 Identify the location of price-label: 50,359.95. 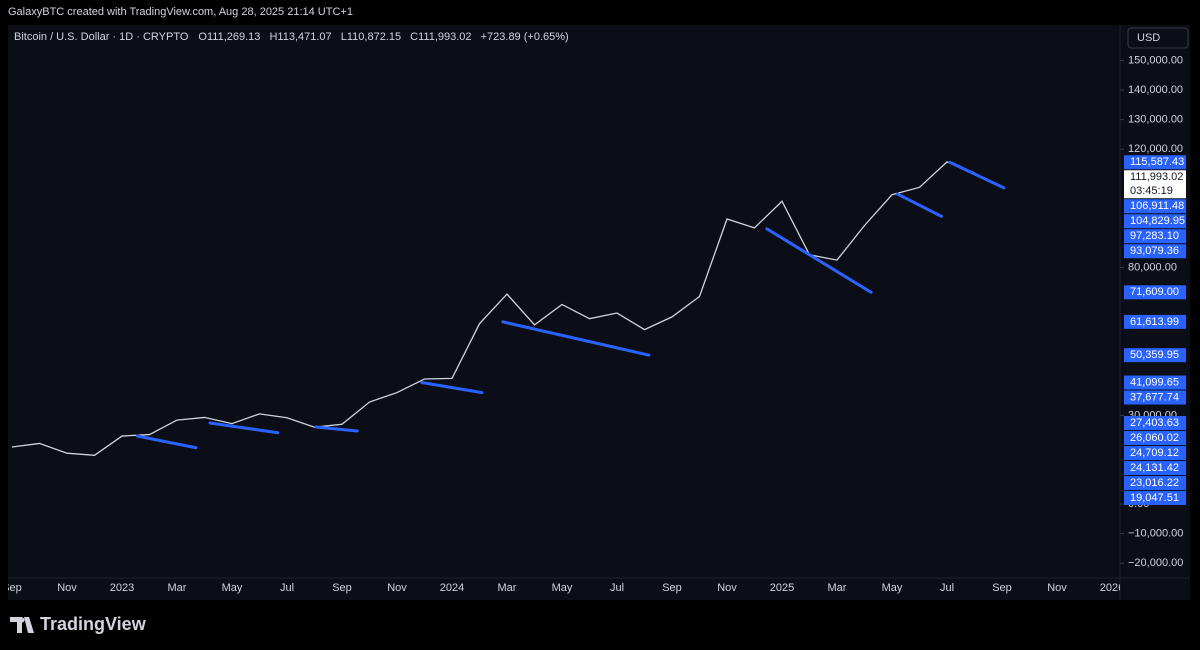
(1154, 355).